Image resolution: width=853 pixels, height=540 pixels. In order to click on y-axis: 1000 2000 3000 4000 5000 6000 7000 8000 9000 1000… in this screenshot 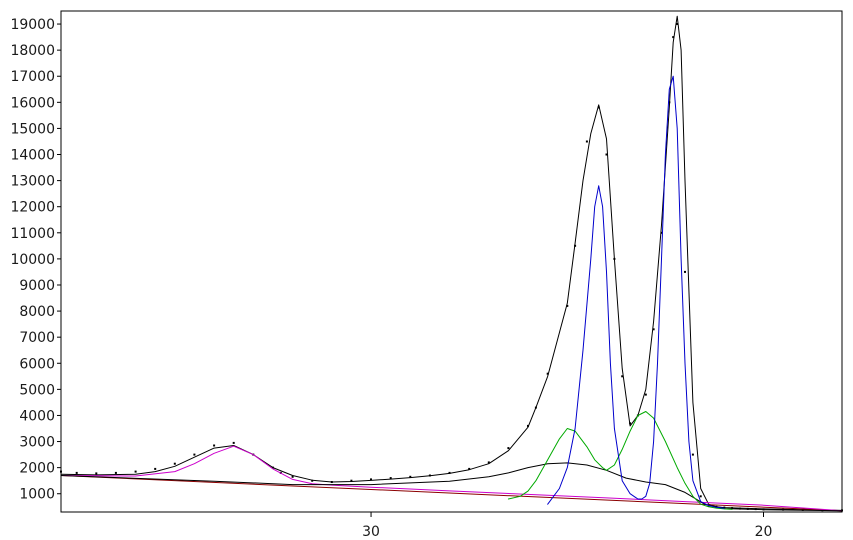, I will do `click(35, 260)`.